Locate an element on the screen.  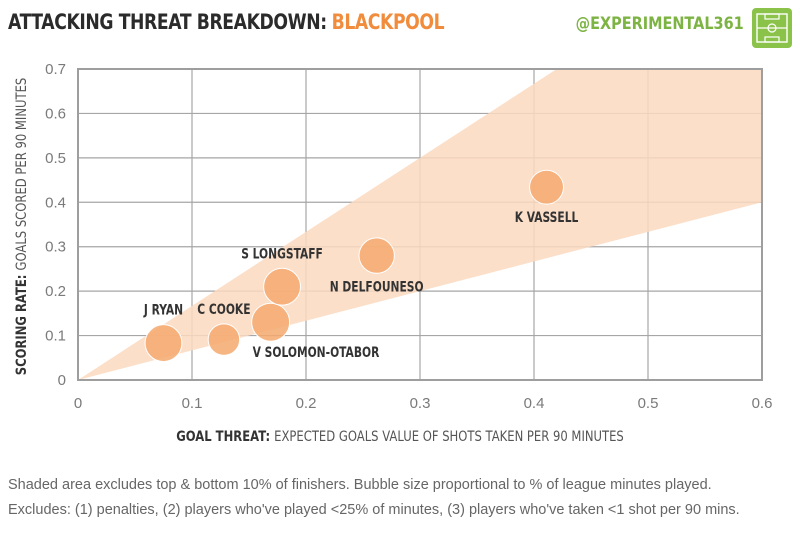
y-tick-label: 0.6 is located at coordinates (55, 113).